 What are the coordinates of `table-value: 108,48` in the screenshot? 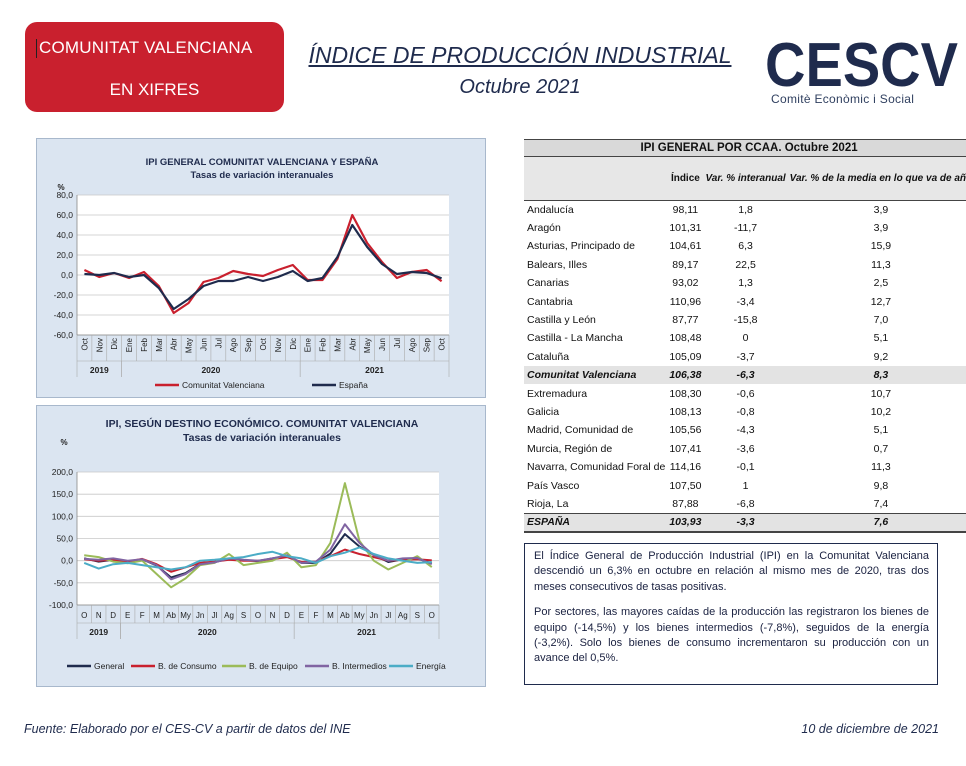 It's located at (685, 338).